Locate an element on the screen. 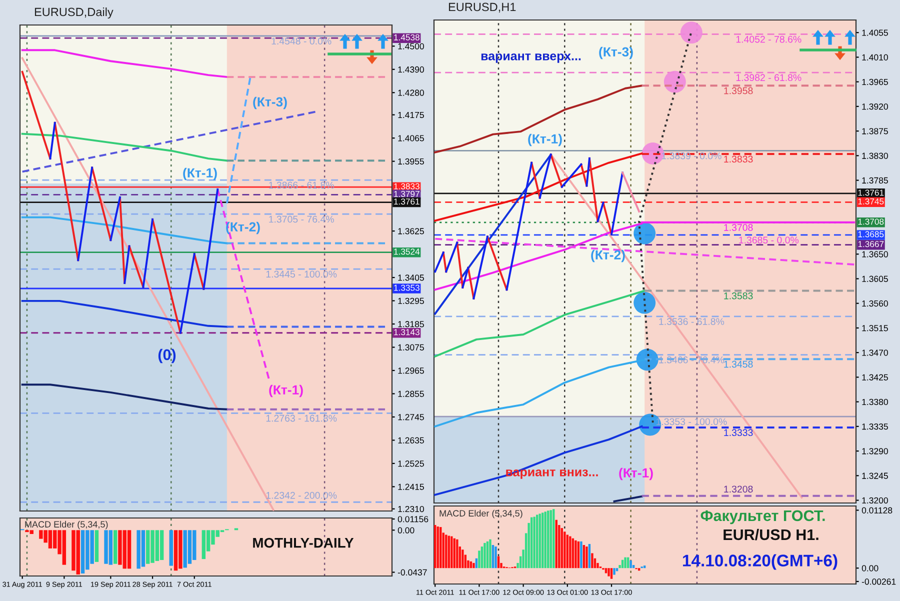 Image resolution: width=900 pixels, height=601 pixels. y-tick-label: 1.4280 is located at coordinates (411, 93).